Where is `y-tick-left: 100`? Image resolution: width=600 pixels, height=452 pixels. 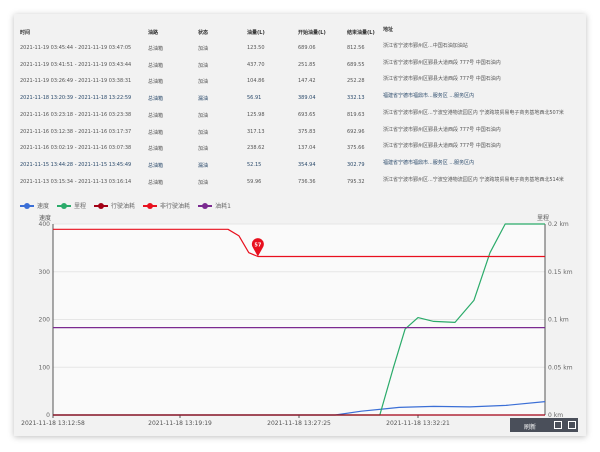 y-tick-left: 100 is located at coordinates (45, 367).